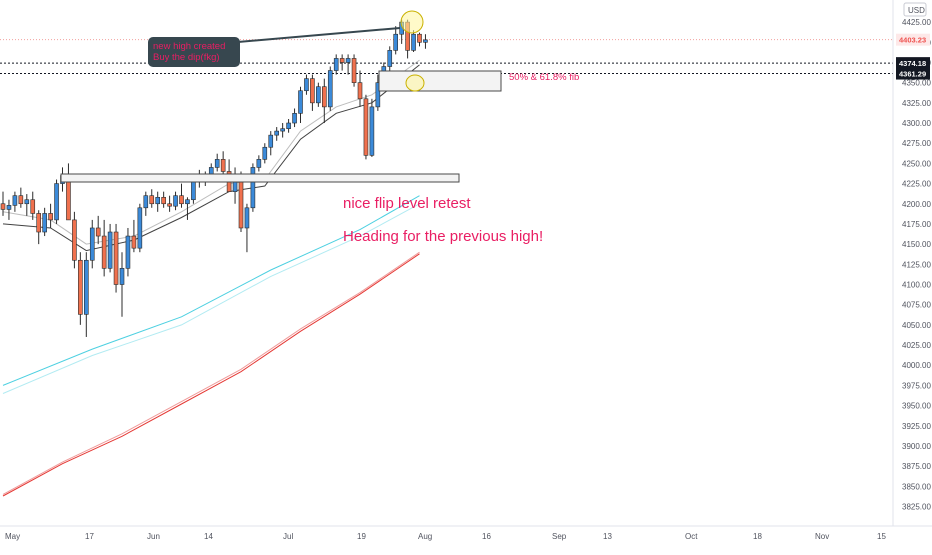  I want to click on x-tick-label: Nov, so click(822, 536).